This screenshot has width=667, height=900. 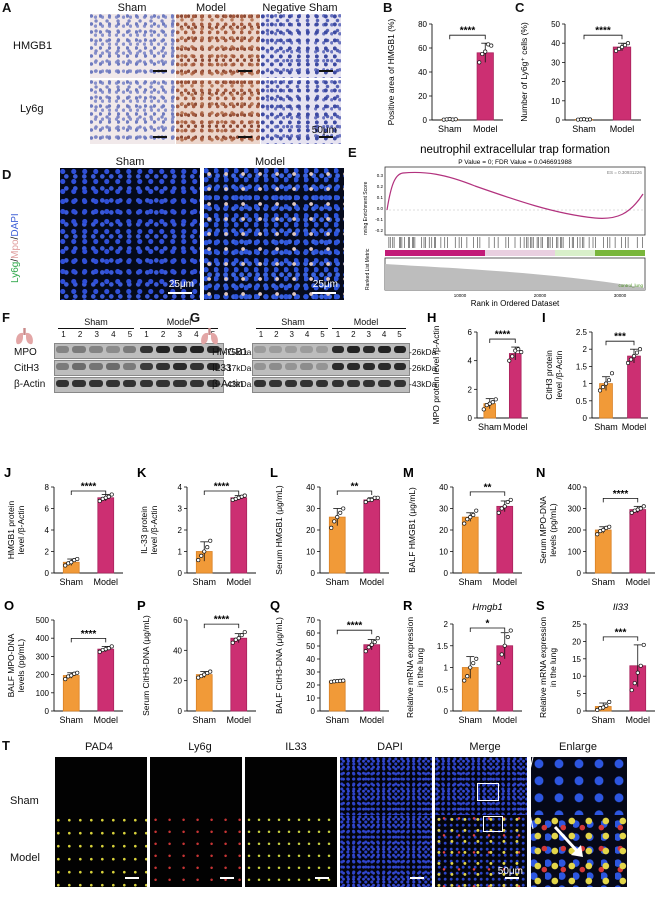 I want to click on x-tick-label: Sham, so click(x=71, y=720).